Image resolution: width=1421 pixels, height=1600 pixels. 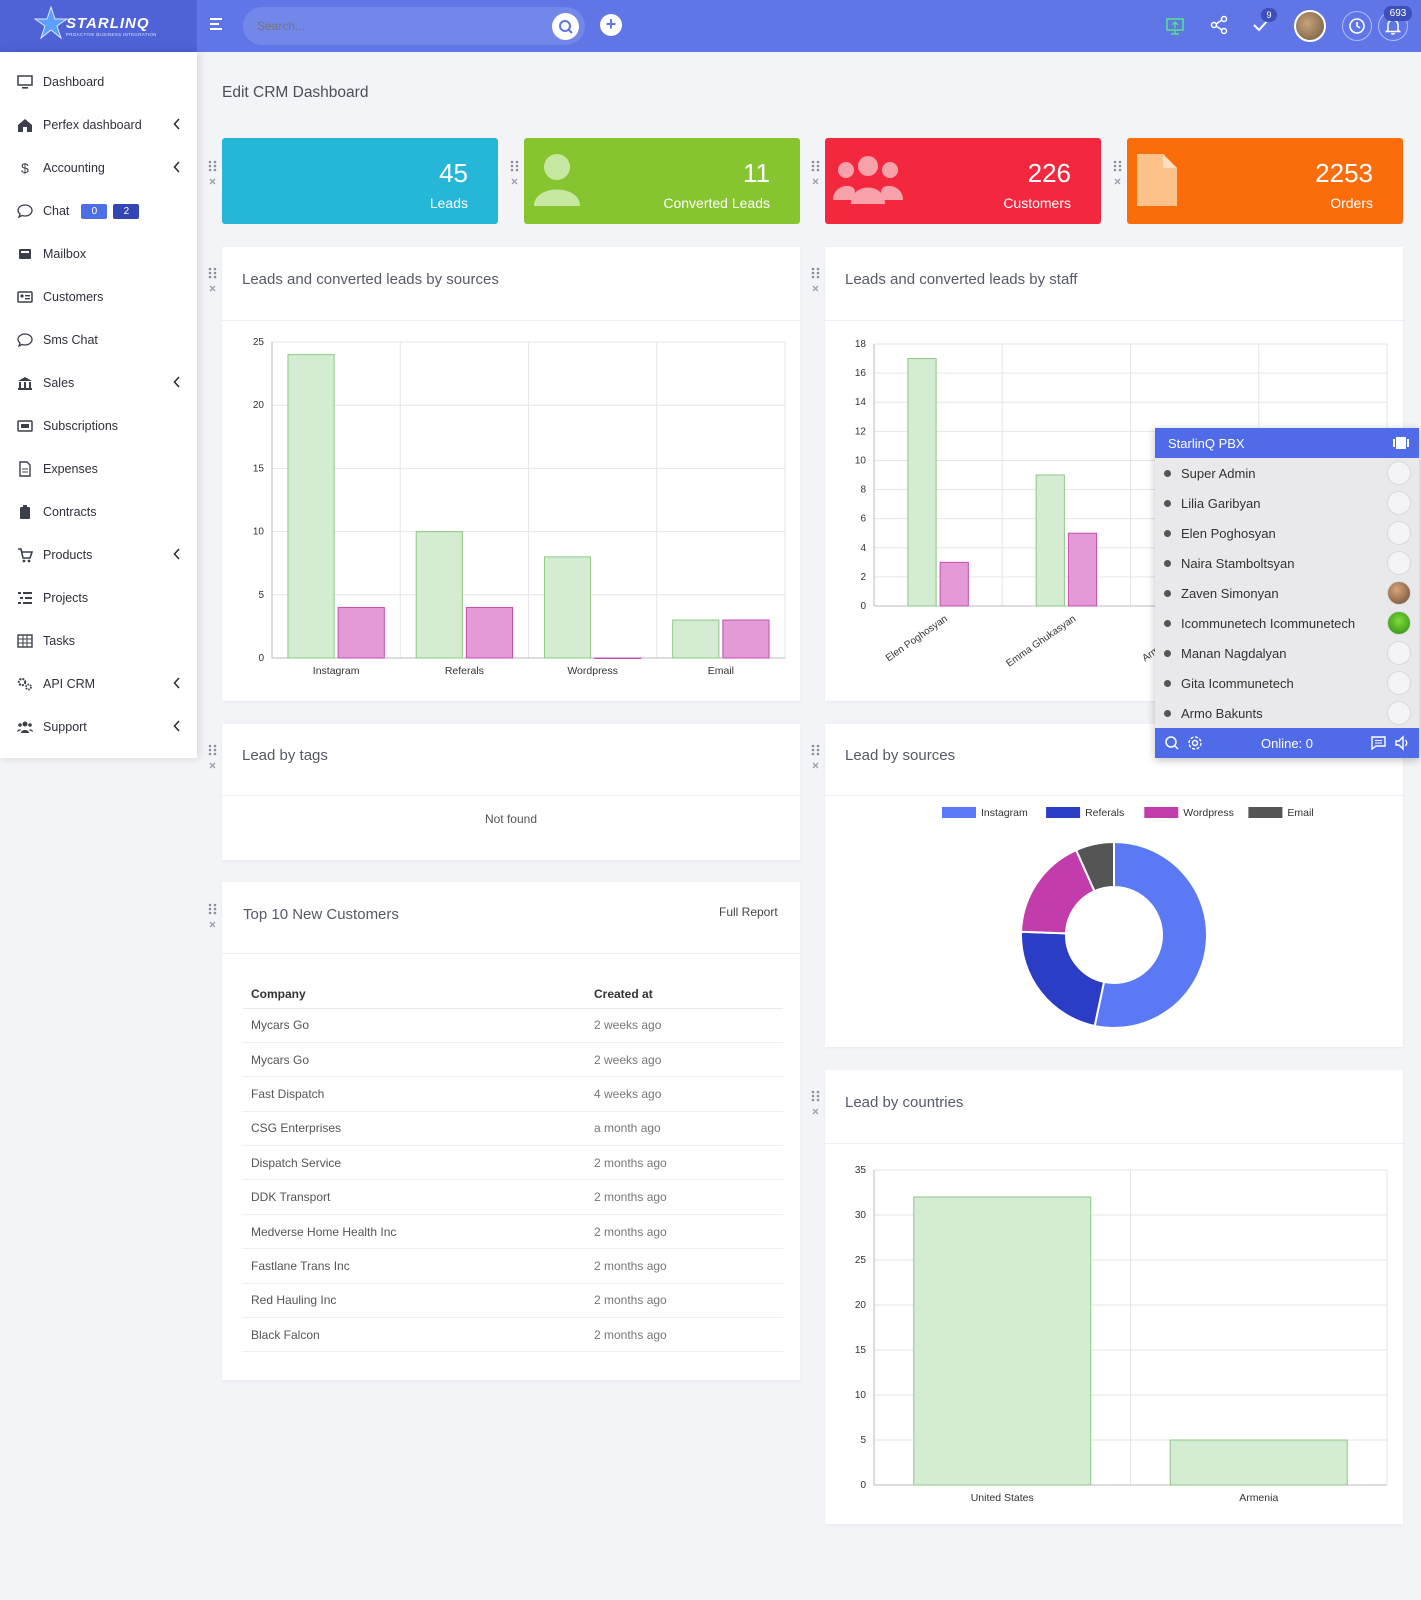 I want to click on pbx-user-row: Elen Poghosyan, so click(x=1287, y=533).